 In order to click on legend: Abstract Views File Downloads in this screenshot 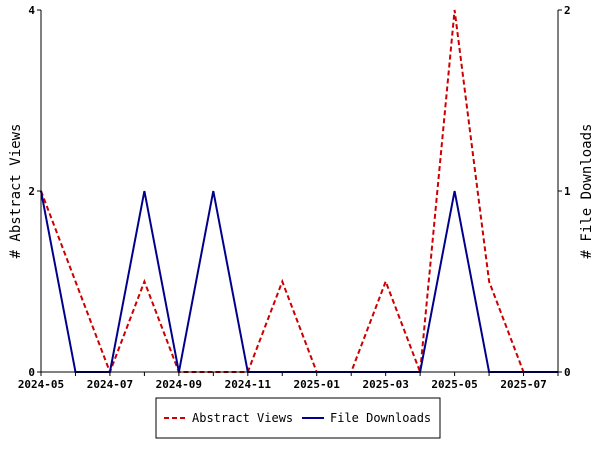, I will do `click(298, 418)`.